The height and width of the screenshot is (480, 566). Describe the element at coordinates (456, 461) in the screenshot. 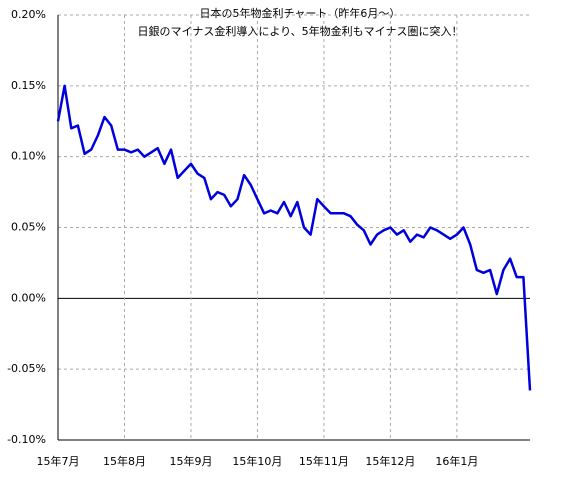

I see `x-tick-label: 16年1月` at that location.